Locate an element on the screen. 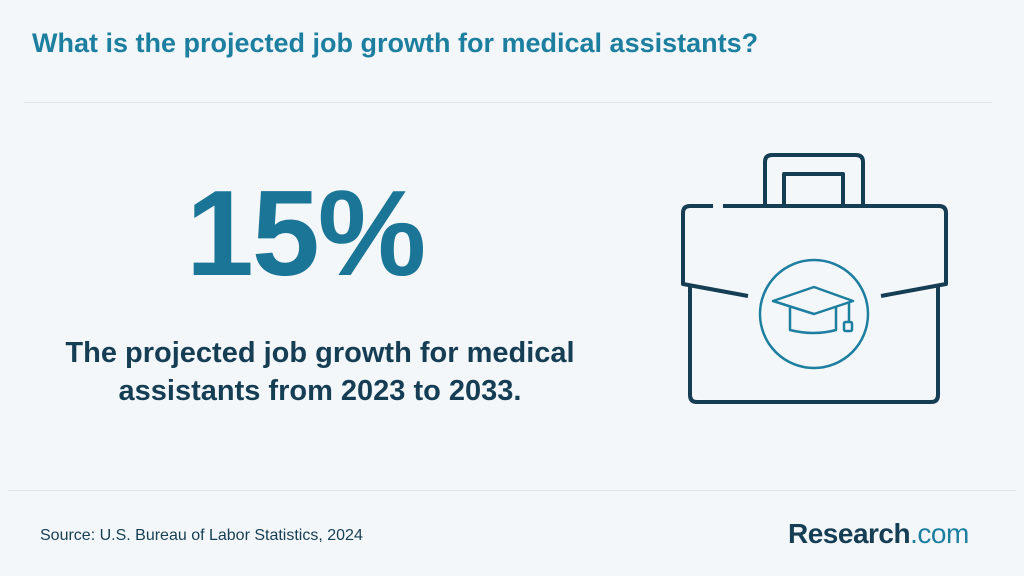 This screenshot has height=576, width=1024. logo-tld: .com is located at coordinates (939, 533).